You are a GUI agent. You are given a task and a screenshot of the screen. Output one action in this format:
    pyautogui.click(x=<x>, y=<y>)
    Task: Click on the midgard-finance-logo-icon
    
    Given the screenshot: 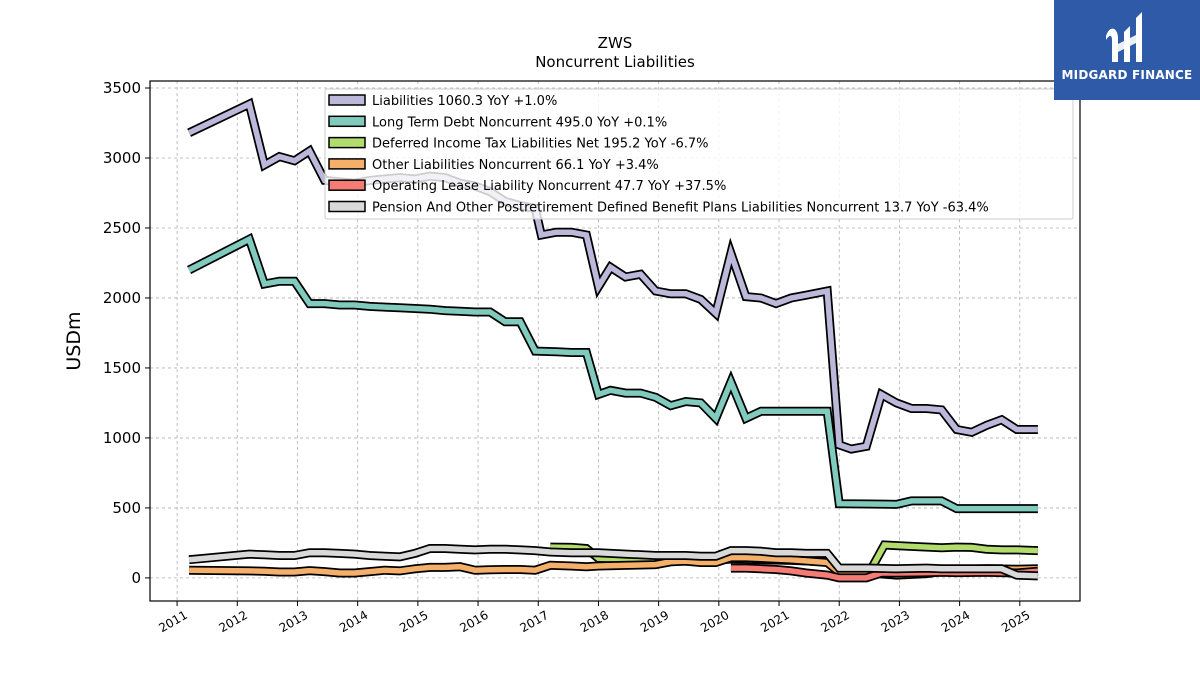 What is the action you would take?
    pyautogui.click(x=1124, y=37)
    